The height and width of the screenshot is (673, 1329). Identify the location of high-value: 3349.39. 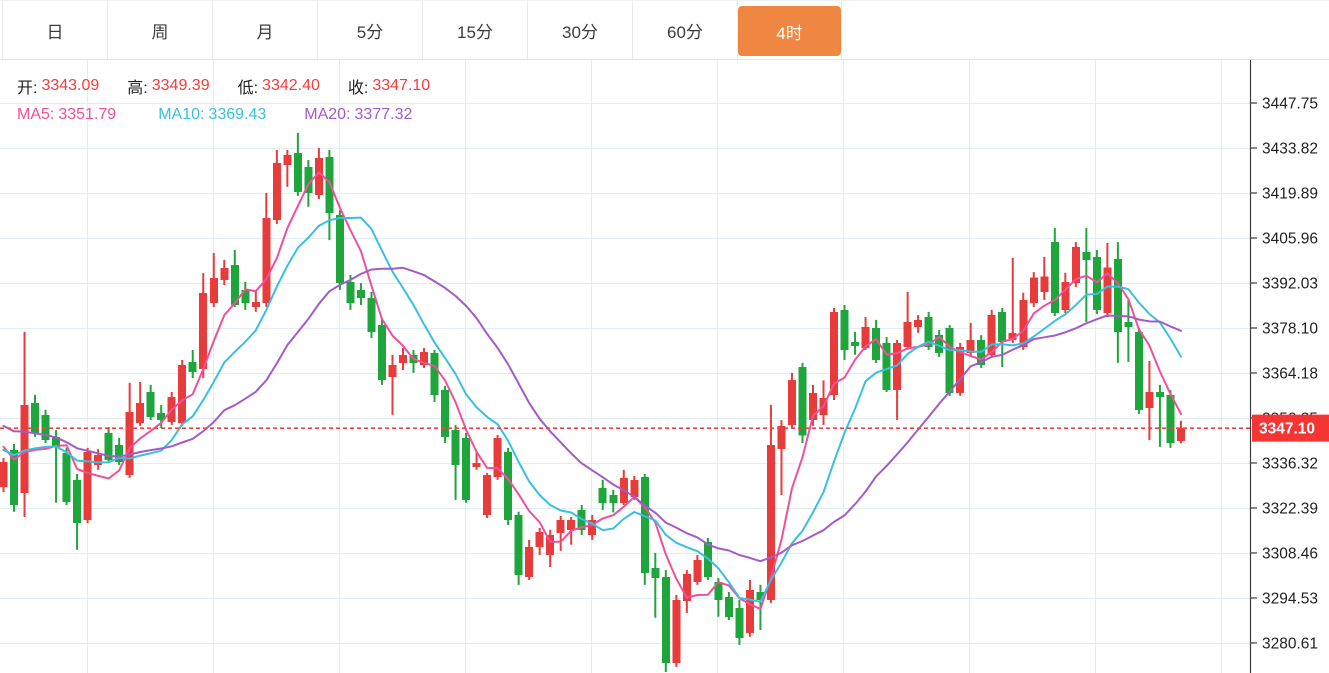
(180, 85).